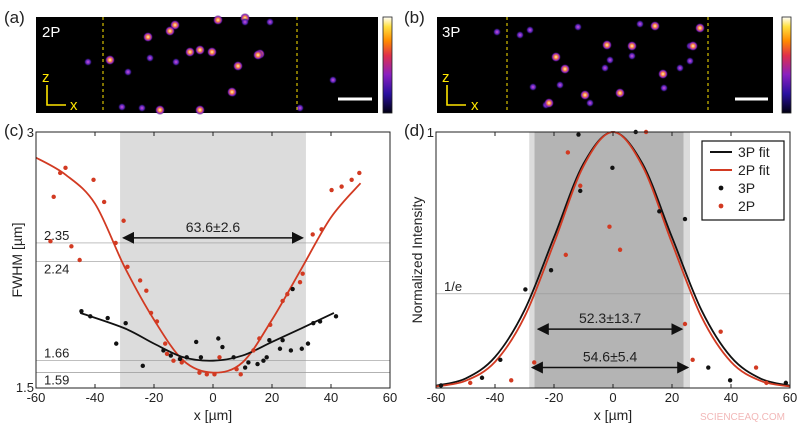  Describe the element at coordinates (414, 17) in the screenshot. I see `panel-b-label: (b)` at that location.